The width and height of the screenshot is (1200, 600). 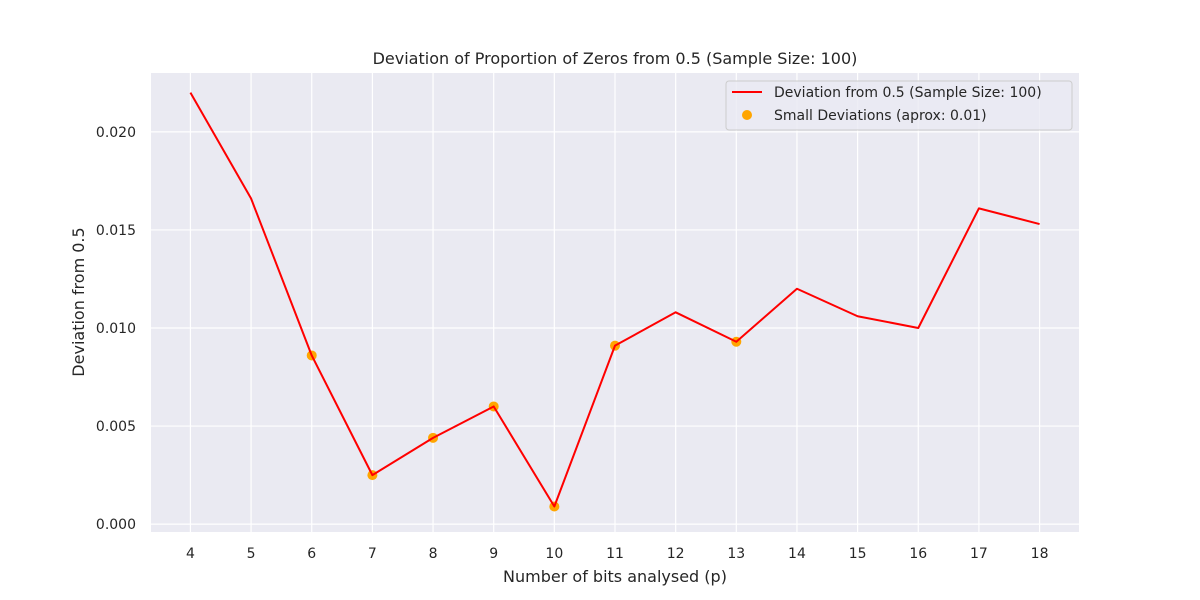 I want to click on x-tick-label: 5, so click(x=251, y=554).